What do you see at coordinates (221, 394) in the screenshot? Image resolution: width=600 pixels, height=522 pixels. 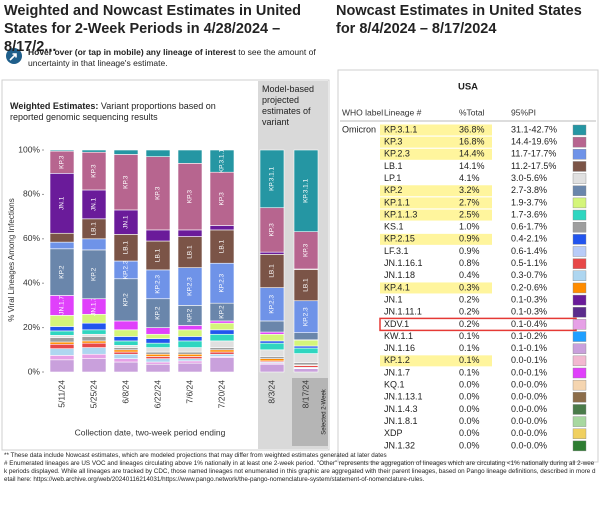 I see `x-tick-label: 7/20/24` at bounding box center [221, 394].